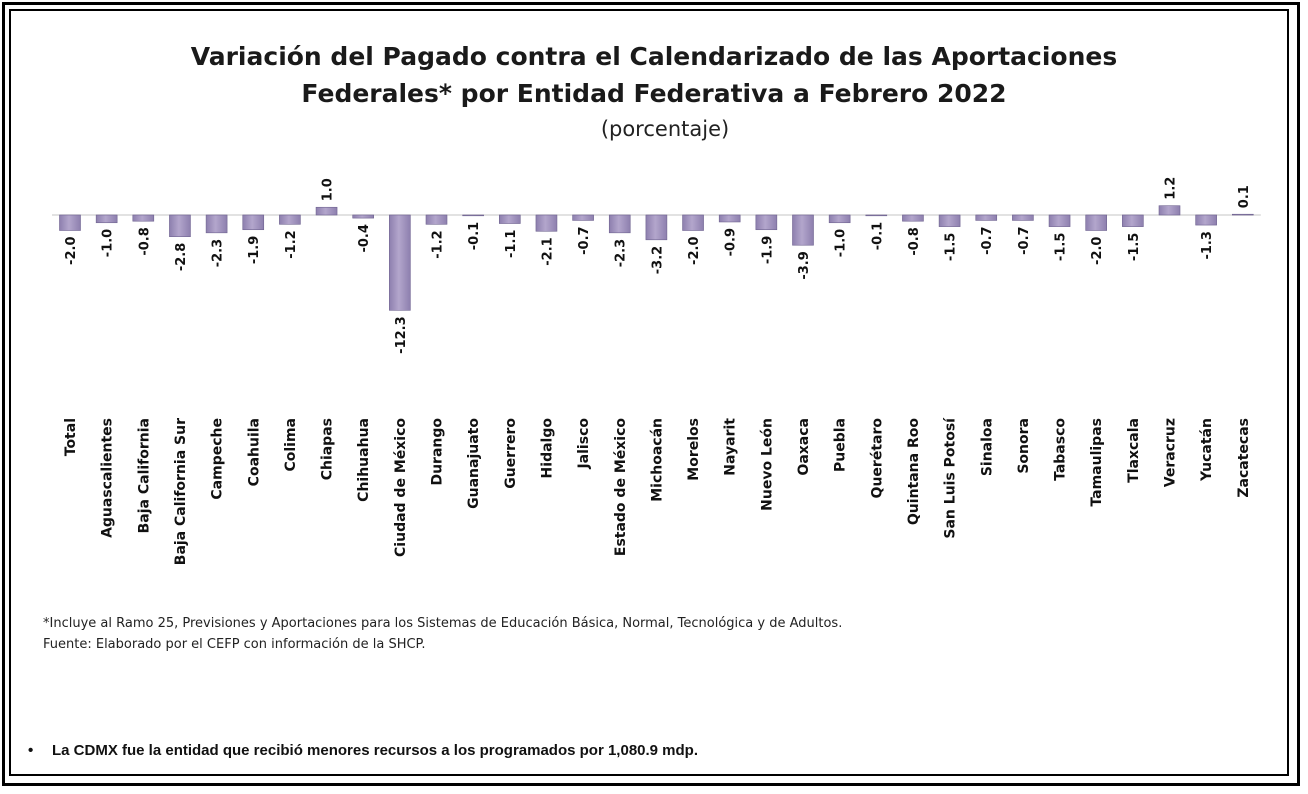 The image size is (1308, 794). What do you see at coordinates (1207, 450) in the screenshot?
I see `category-label-31: Yucatán` at bounding box center [1207, 450].